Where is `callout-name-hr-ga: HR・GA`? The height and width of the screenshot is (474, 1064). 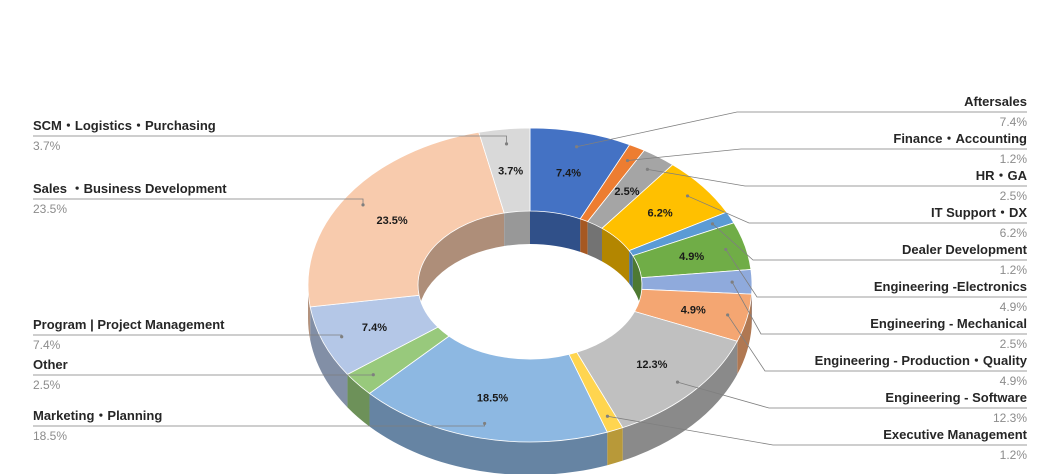 callout-name-hr-ga: HR・GA is located at coordinates (1002, 175).